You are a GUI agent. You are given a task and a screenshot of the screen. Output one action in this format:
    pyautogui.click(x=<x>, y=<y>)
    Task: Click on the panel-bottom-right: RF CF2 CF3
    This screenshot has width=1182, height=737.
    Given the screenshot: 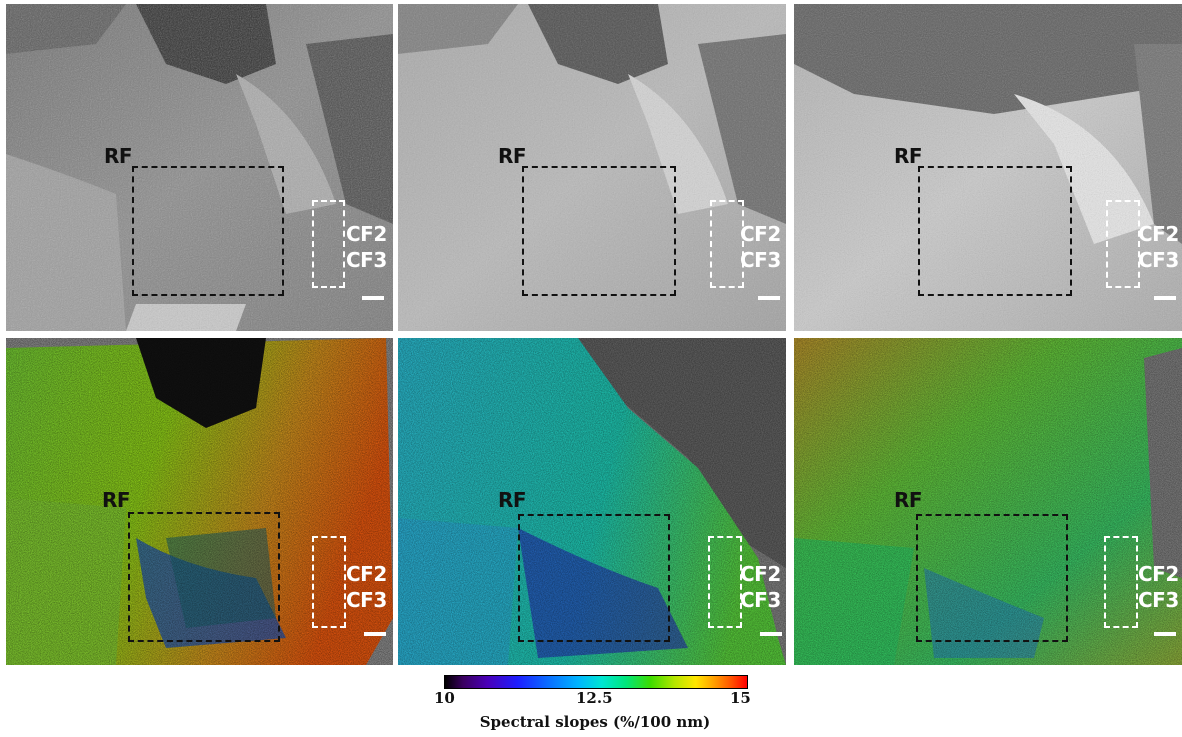 What is the action you would take?
    pyautogui.click(x=988, y=501)
    